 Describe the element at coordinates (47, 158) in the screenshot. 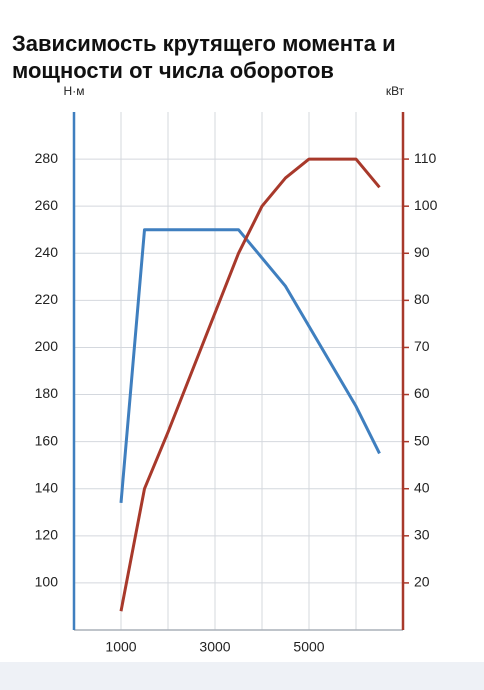

I see `y-tick-label: 280` at that location.